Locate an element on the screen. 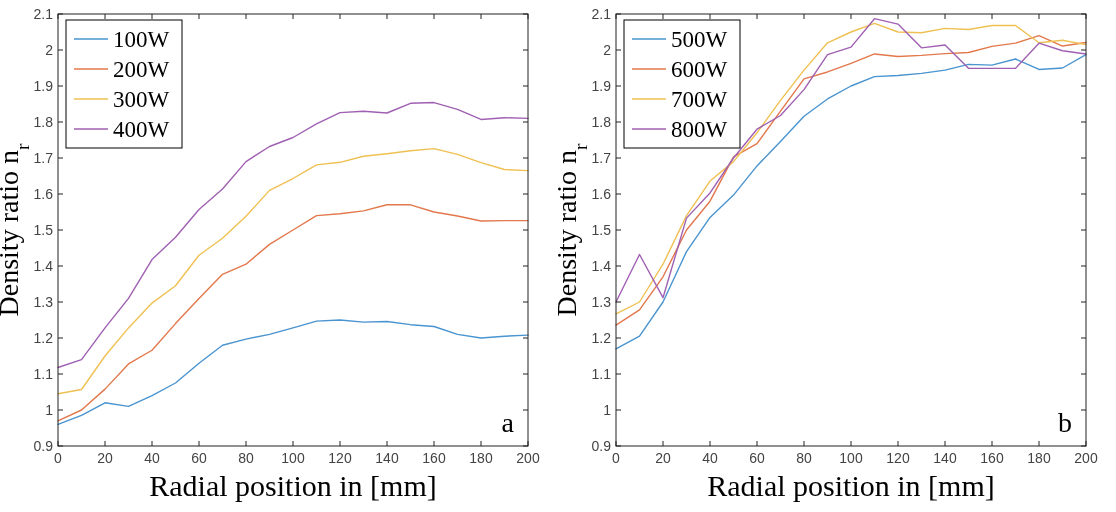 This screenshot has width=1116, height=512. annotation: b is located at coordinates (1065, 422).